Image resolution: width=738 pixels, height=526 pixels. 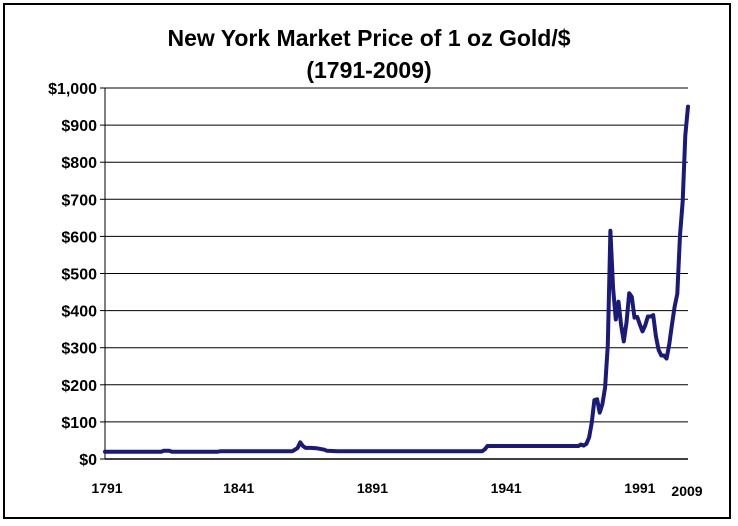 I want to click on y-tick-label: $300, so click(x=79, y=349).